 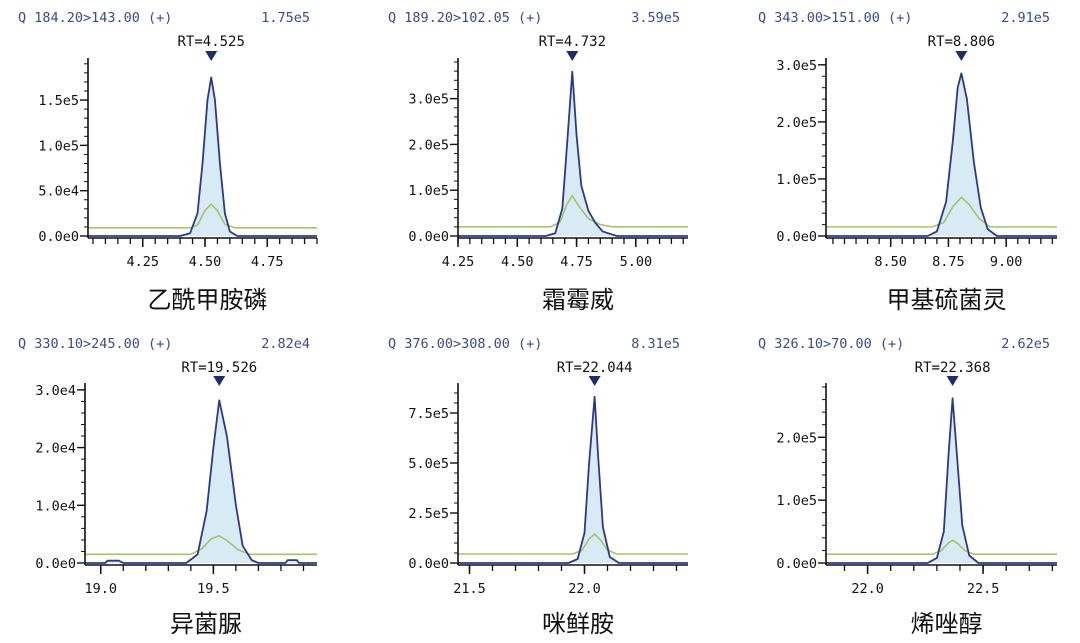 What do you see at coordinates (578, 300) in the screenshot?
I see `compound-name: 霜霉威` at bounding box center [578, 300].